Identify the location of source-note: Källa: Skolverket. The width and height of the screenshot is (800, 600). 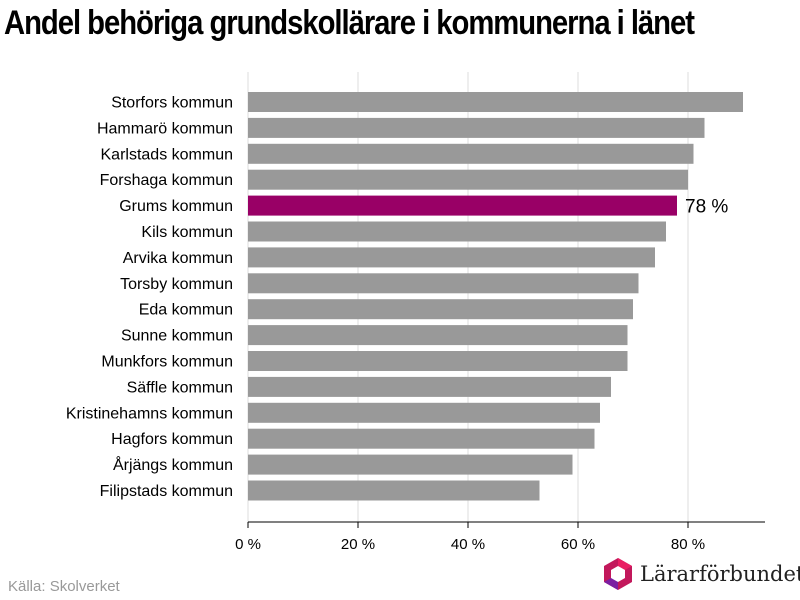
(64, 586).